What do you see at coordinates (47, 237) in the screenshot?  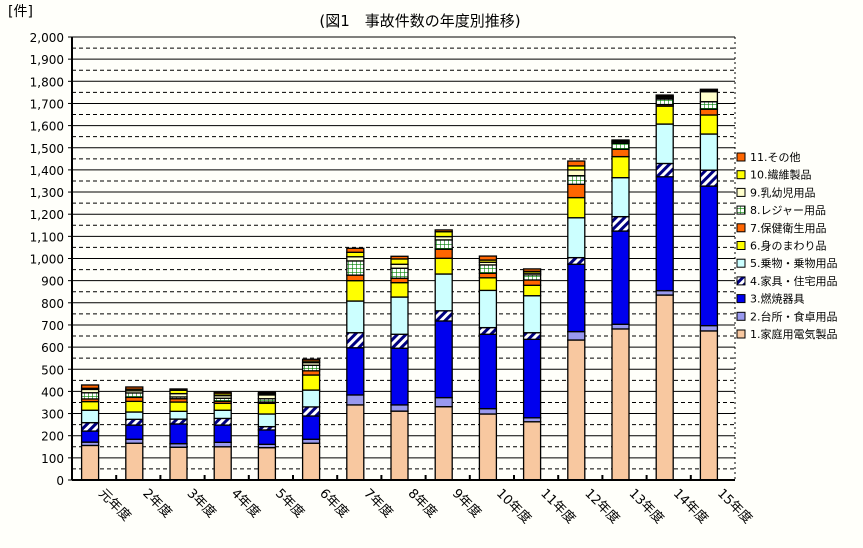 I see `y-tick-label: 1,100` at bounding box center [47, 237].